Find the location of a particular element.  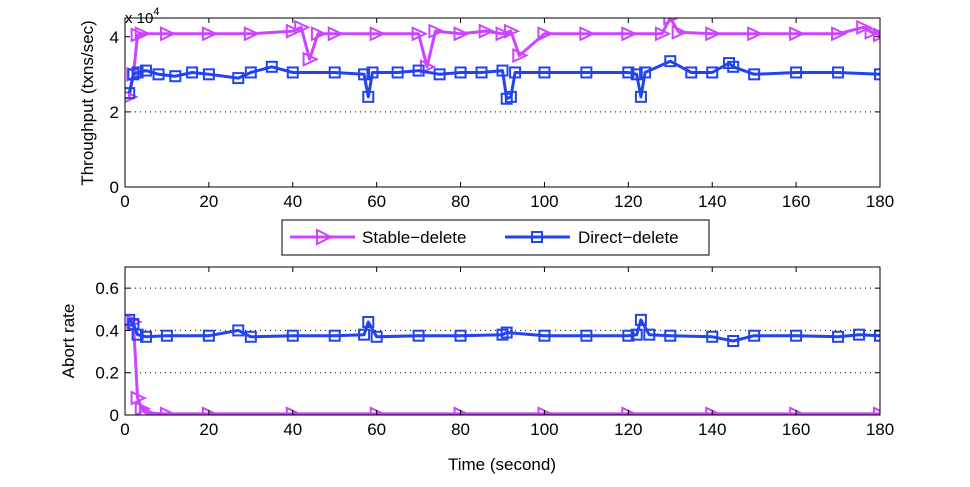

throughput-x-tick-label: 0 is located at coordinates (124, 201).